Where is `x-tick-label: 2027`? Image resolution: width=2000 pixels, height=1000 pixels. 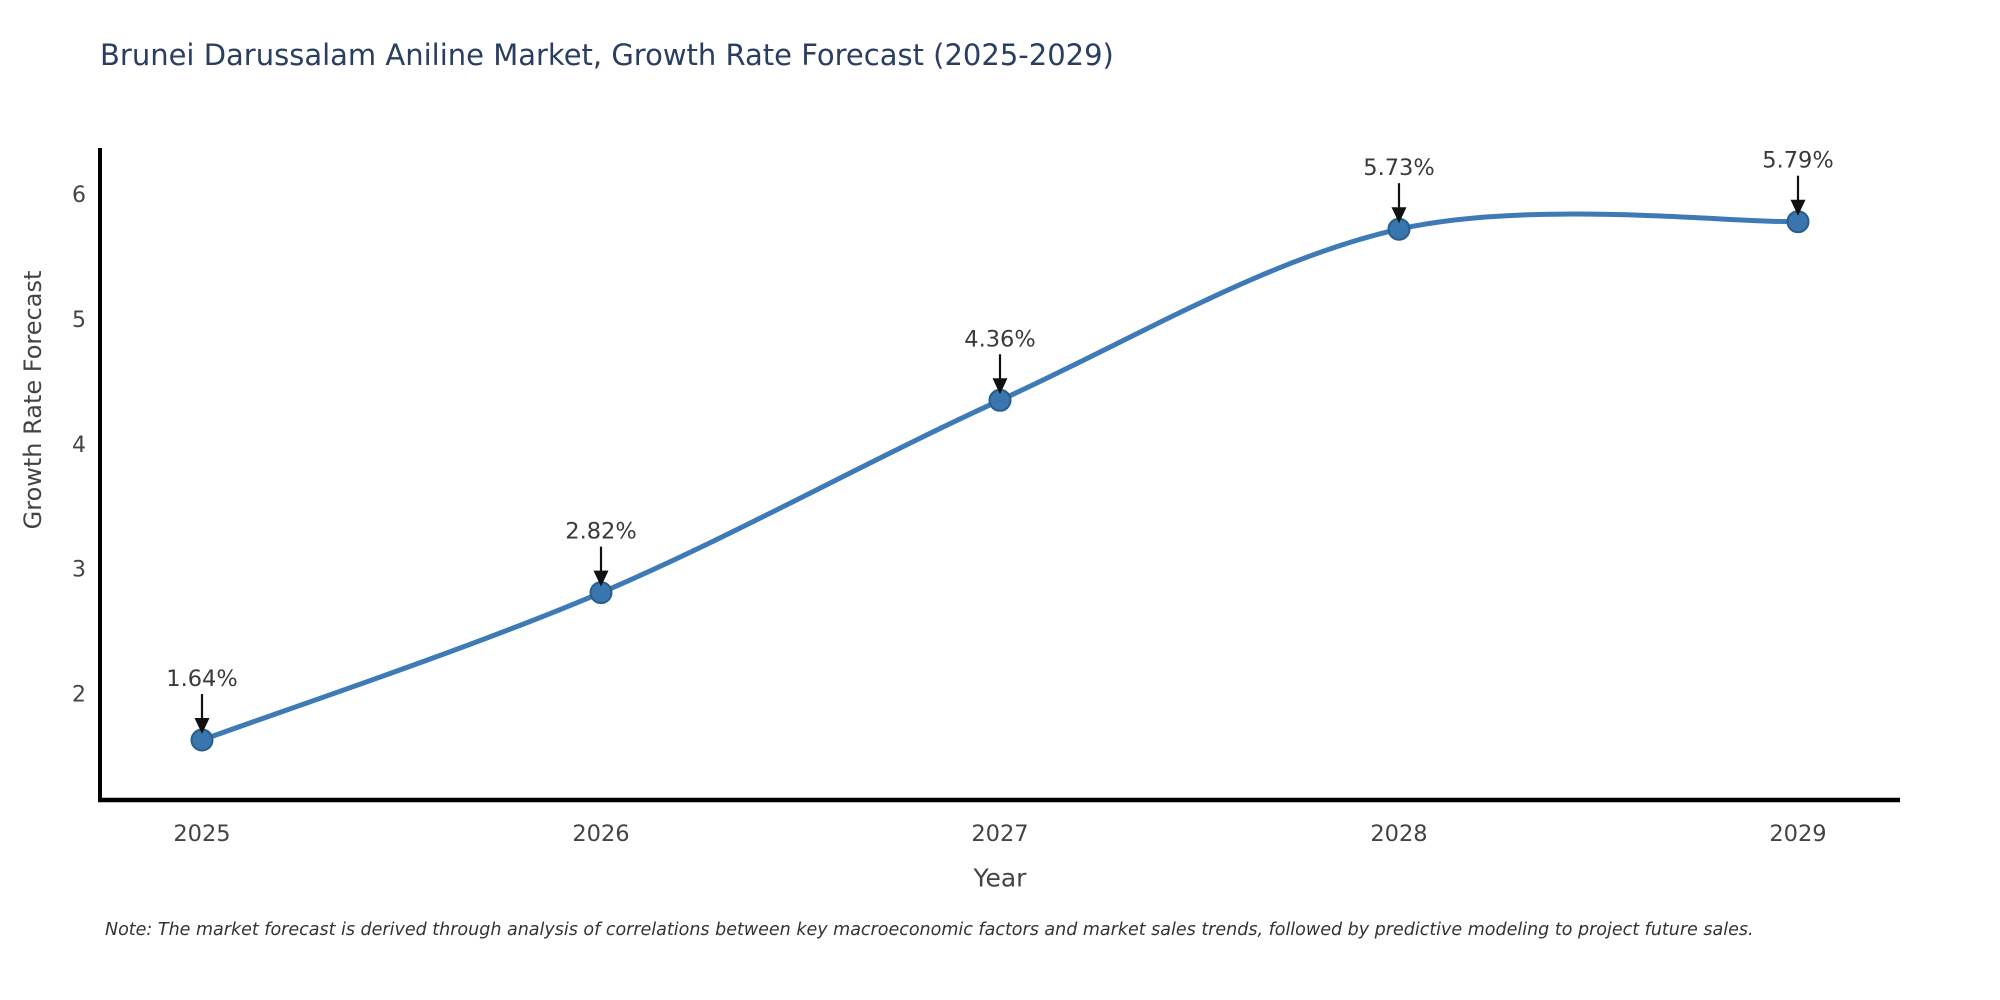
x-tick-label: 2027 is located at coordinates (999, 834).